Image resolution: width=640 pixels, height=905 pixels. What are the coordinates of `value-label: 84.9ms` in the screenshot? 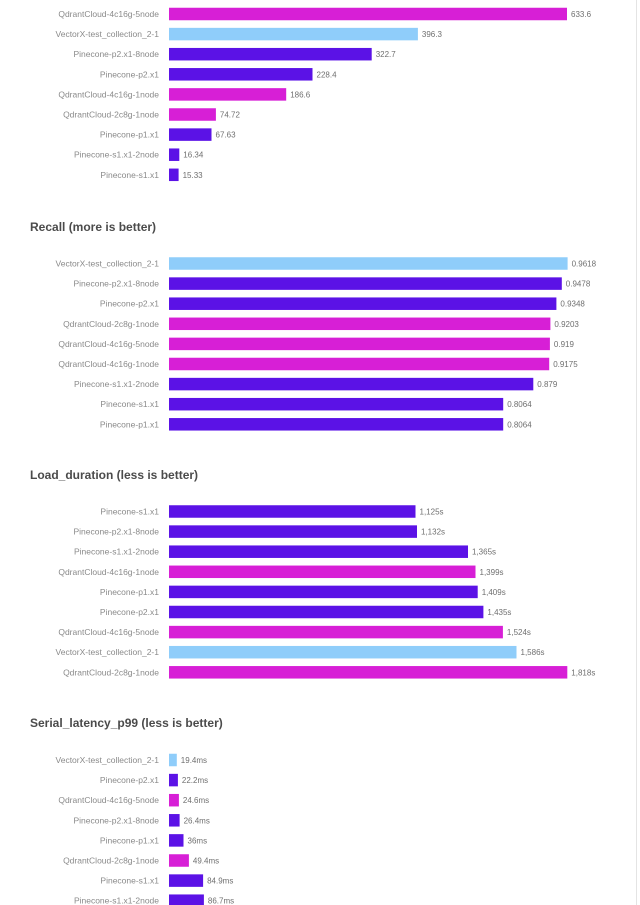 It's located at (220, 881).